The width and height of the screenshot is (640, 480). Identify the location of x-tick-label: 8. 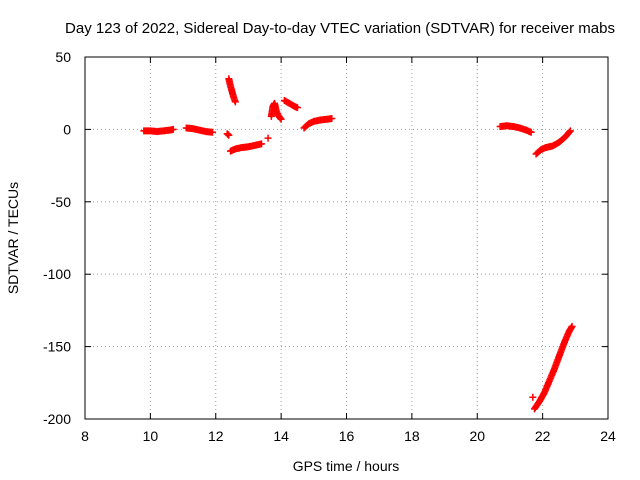
(85, 436).